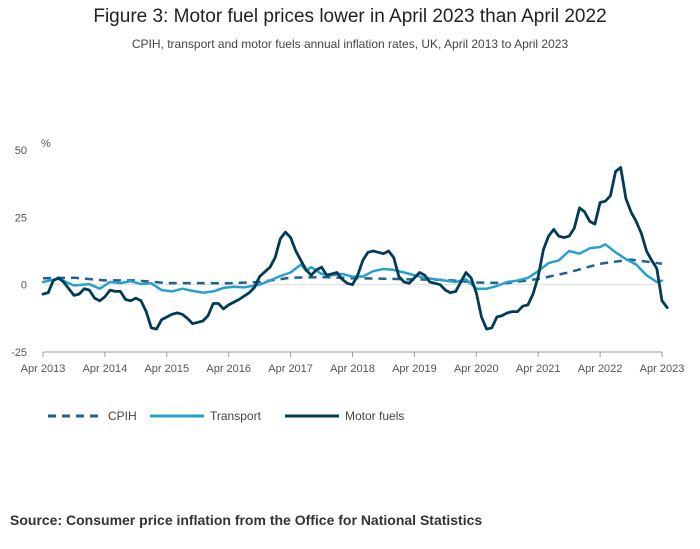 Image resolution: width=700 pixels, height=549 pixels. I want to click on x-tick-label: Apr 2017, so click(290, 369).